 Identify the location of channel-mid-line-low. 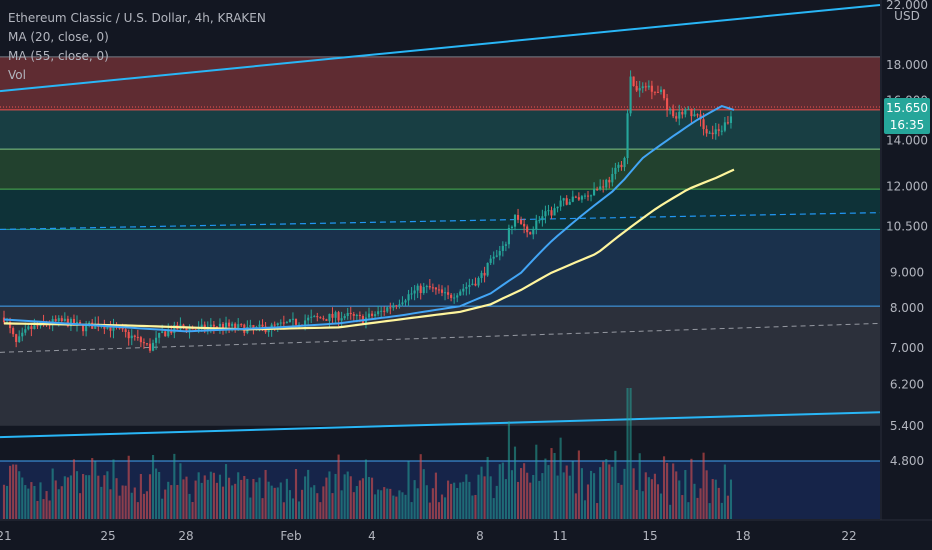
(440, 337).